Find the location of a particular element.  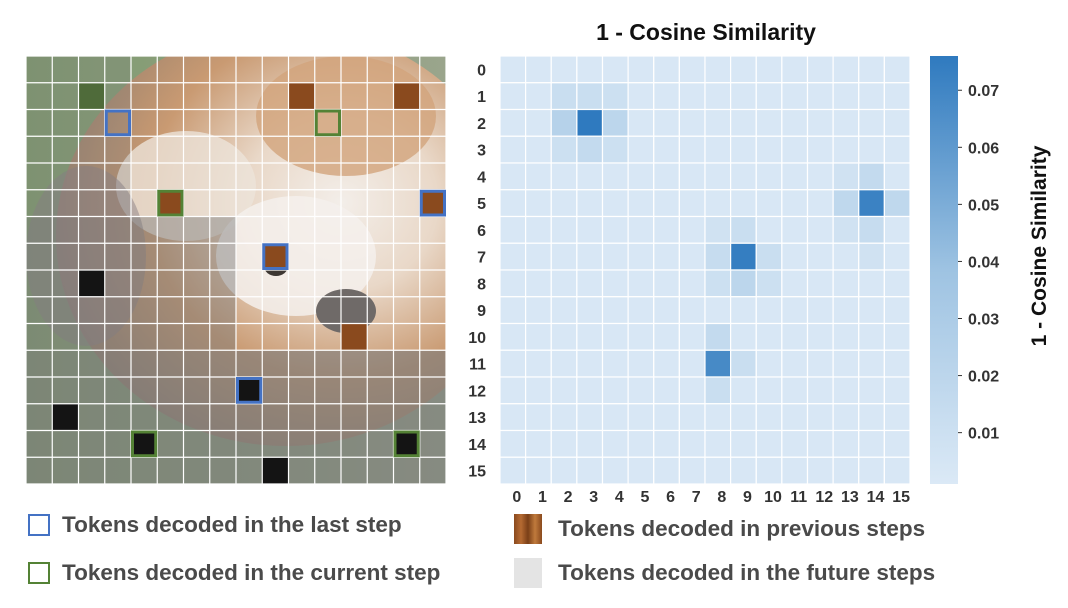

green-square-icon is located at coordinates (39, 573).